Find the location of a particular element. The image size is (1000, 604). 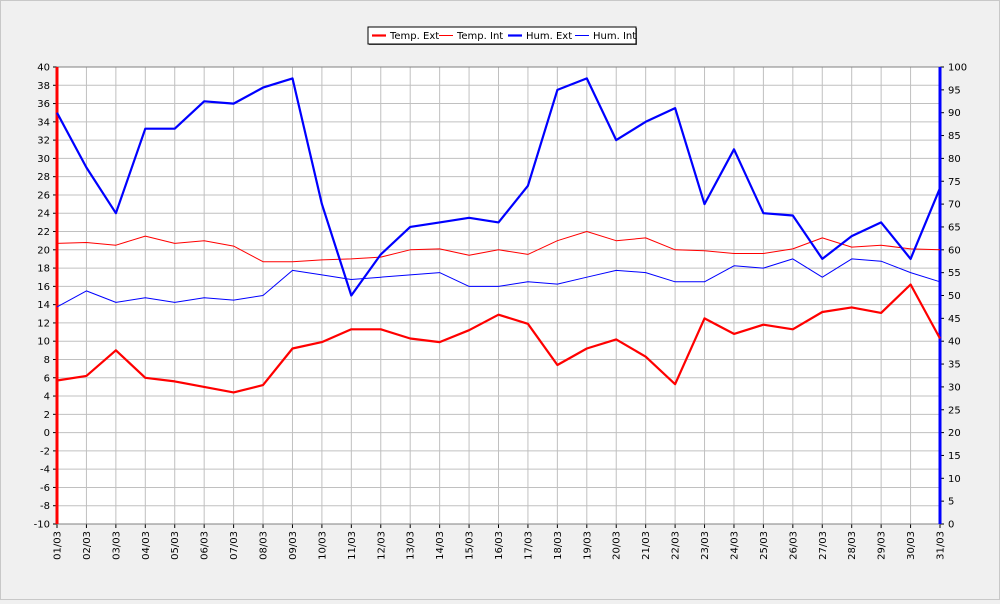

left-axis-tick-label: 38 is located at coordinates (43, 86).